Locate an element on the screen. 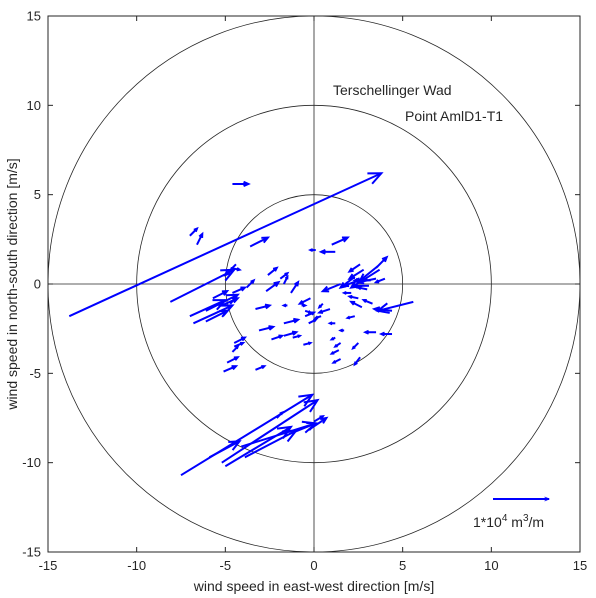 Image resolution: width=596 pixels, height=598 pixels. x-tick-label: -15 is located at coordinates (48, 565).